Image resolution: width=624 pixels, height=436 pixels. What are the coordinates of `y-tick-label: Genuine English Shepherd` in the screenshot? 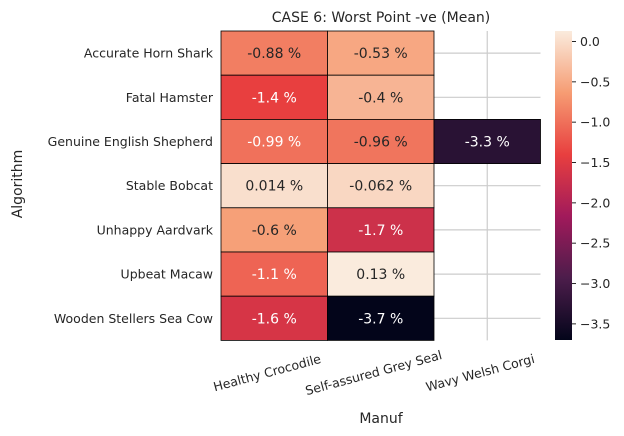 It's located at (130, 141).